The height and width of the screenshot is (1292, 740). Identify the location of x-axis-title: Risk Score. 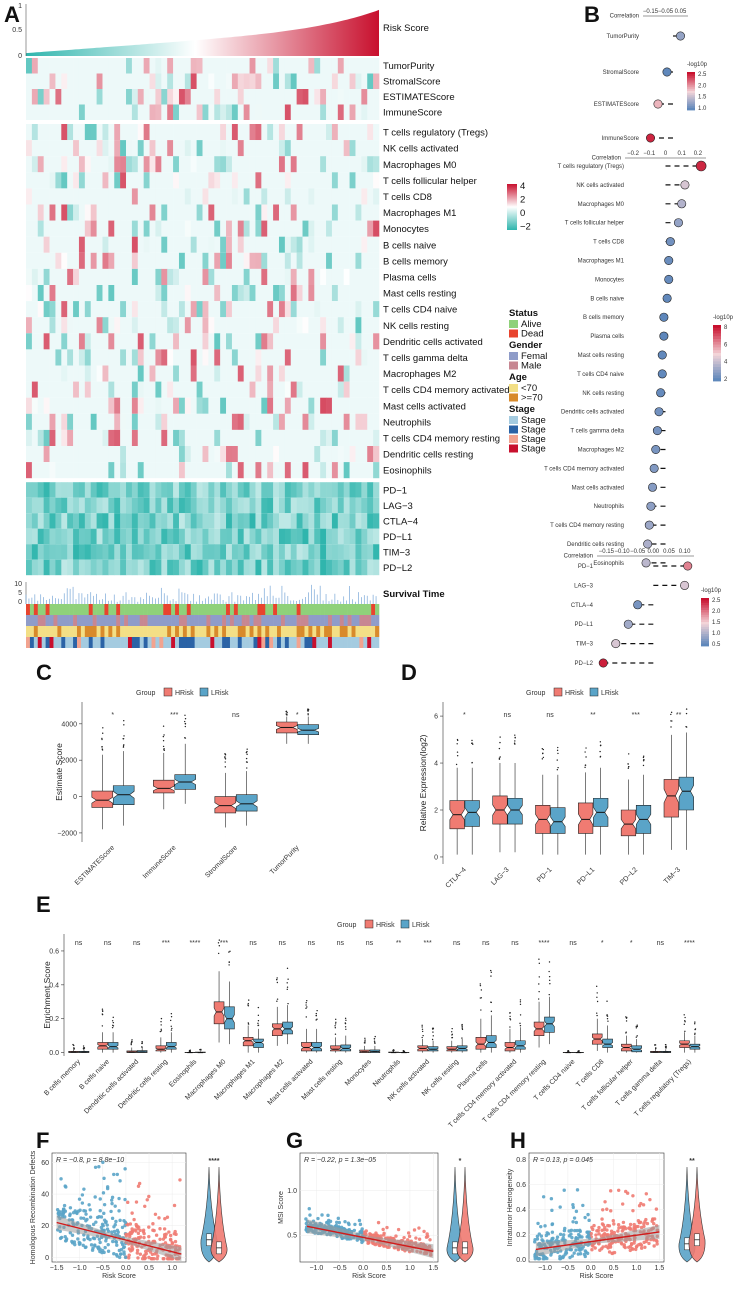
(369, 1276).